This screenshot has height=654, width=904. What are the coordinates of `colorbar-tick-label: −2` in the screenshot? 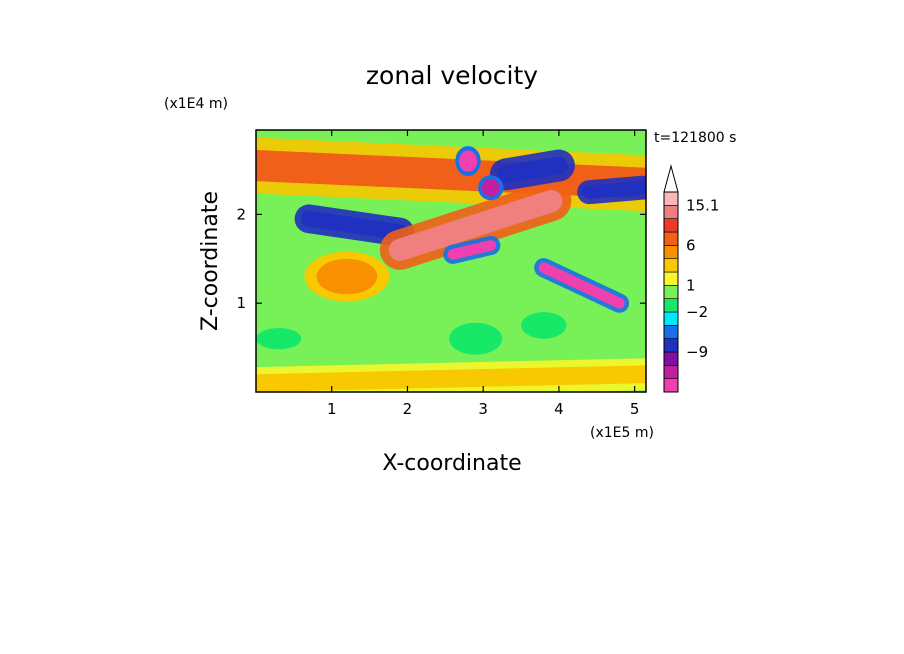 It's located at (697, 312).